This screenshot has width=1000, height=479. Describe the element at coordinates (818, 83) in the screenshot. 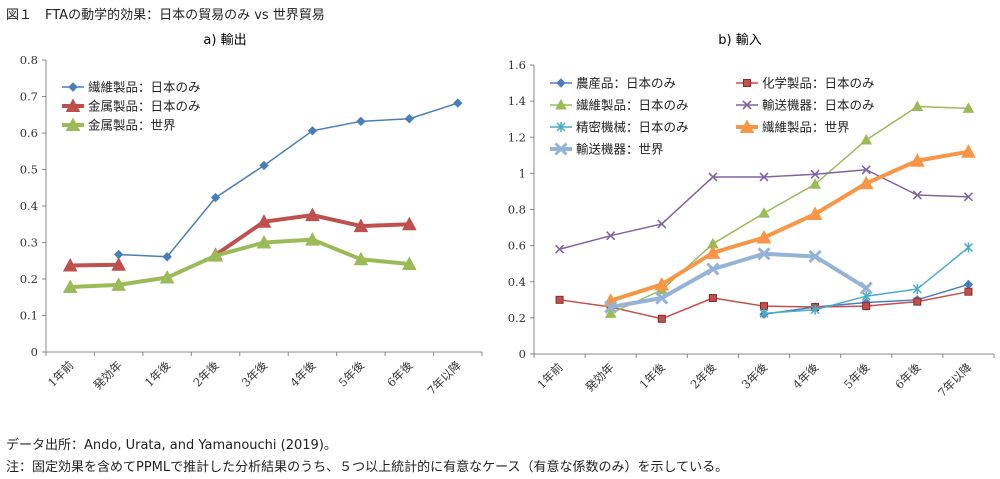

I see `legend-label: 化学製品：日本のみ` at that location.